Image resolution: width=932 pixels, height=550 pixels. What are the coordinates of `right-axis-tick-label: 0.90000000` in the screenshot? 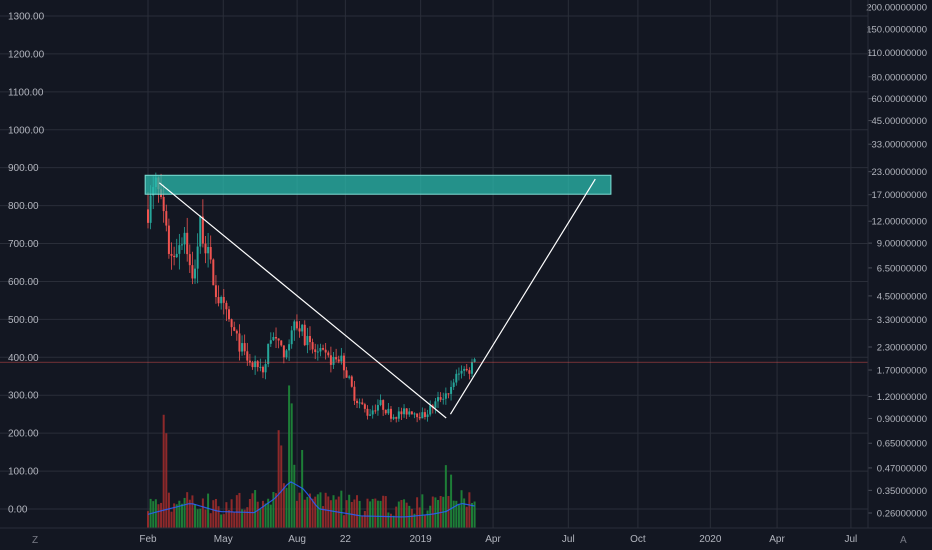 It's located at (902, 419).